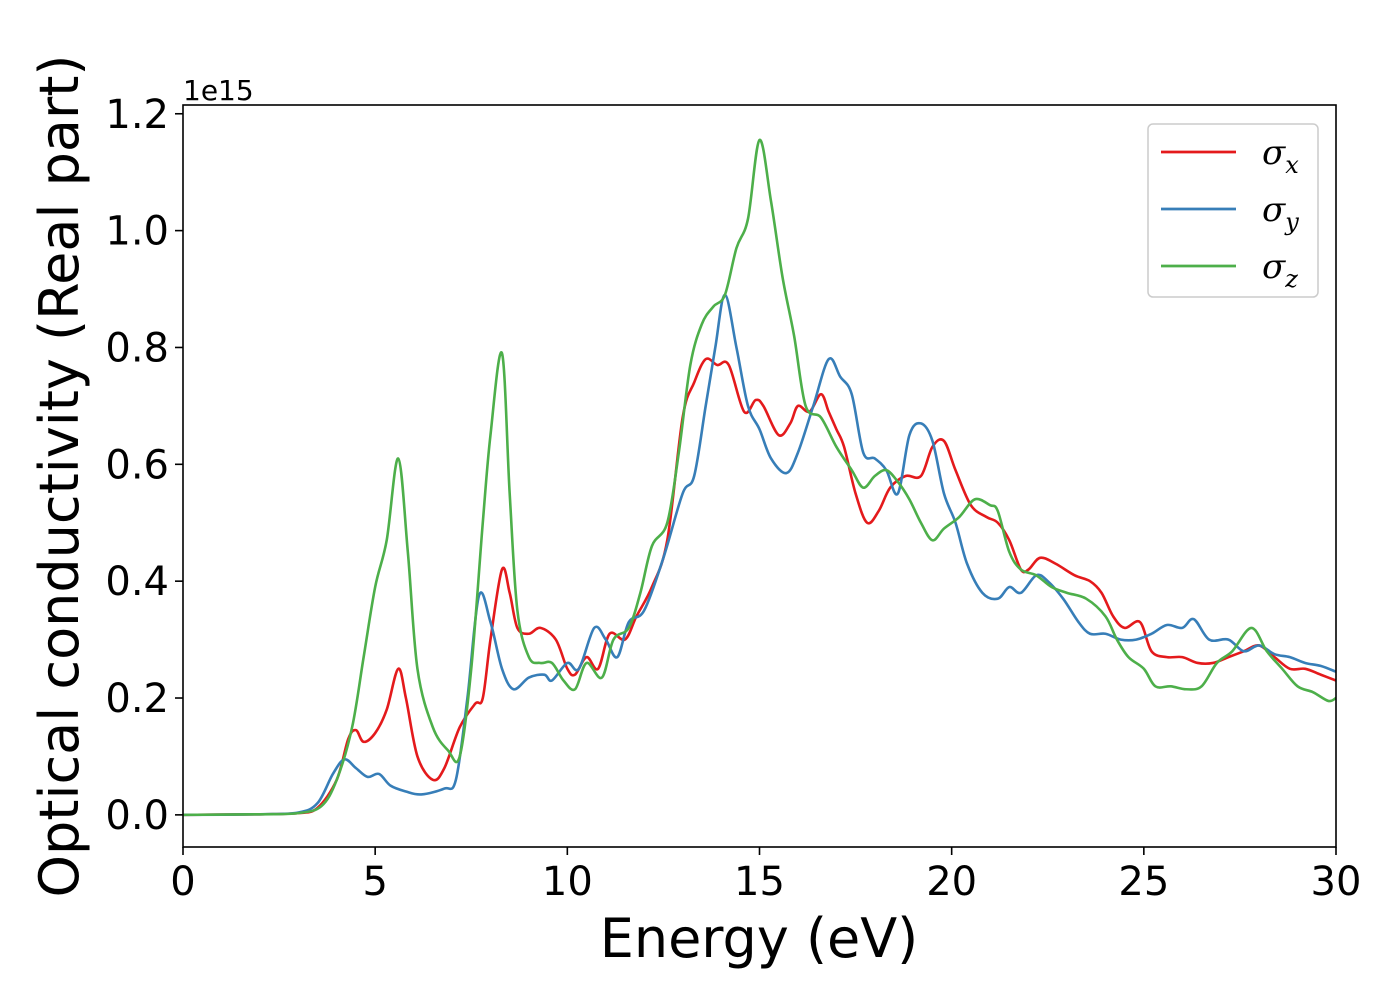 This screenshot has width=1400, height=1000. Describe the element at coordinates (182, 882) in the screenshot. I see `x-tick-label: 0` at that location.